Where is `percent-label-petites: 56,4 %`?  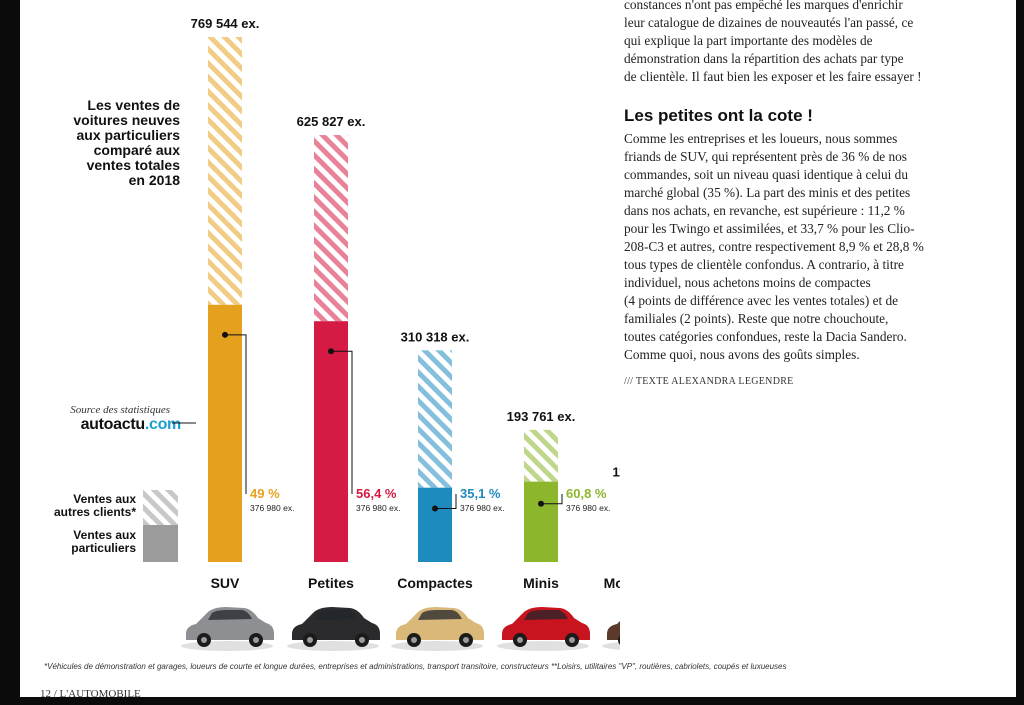 percent-label-petites: 56,4 % is located at coordinates (376, 493).